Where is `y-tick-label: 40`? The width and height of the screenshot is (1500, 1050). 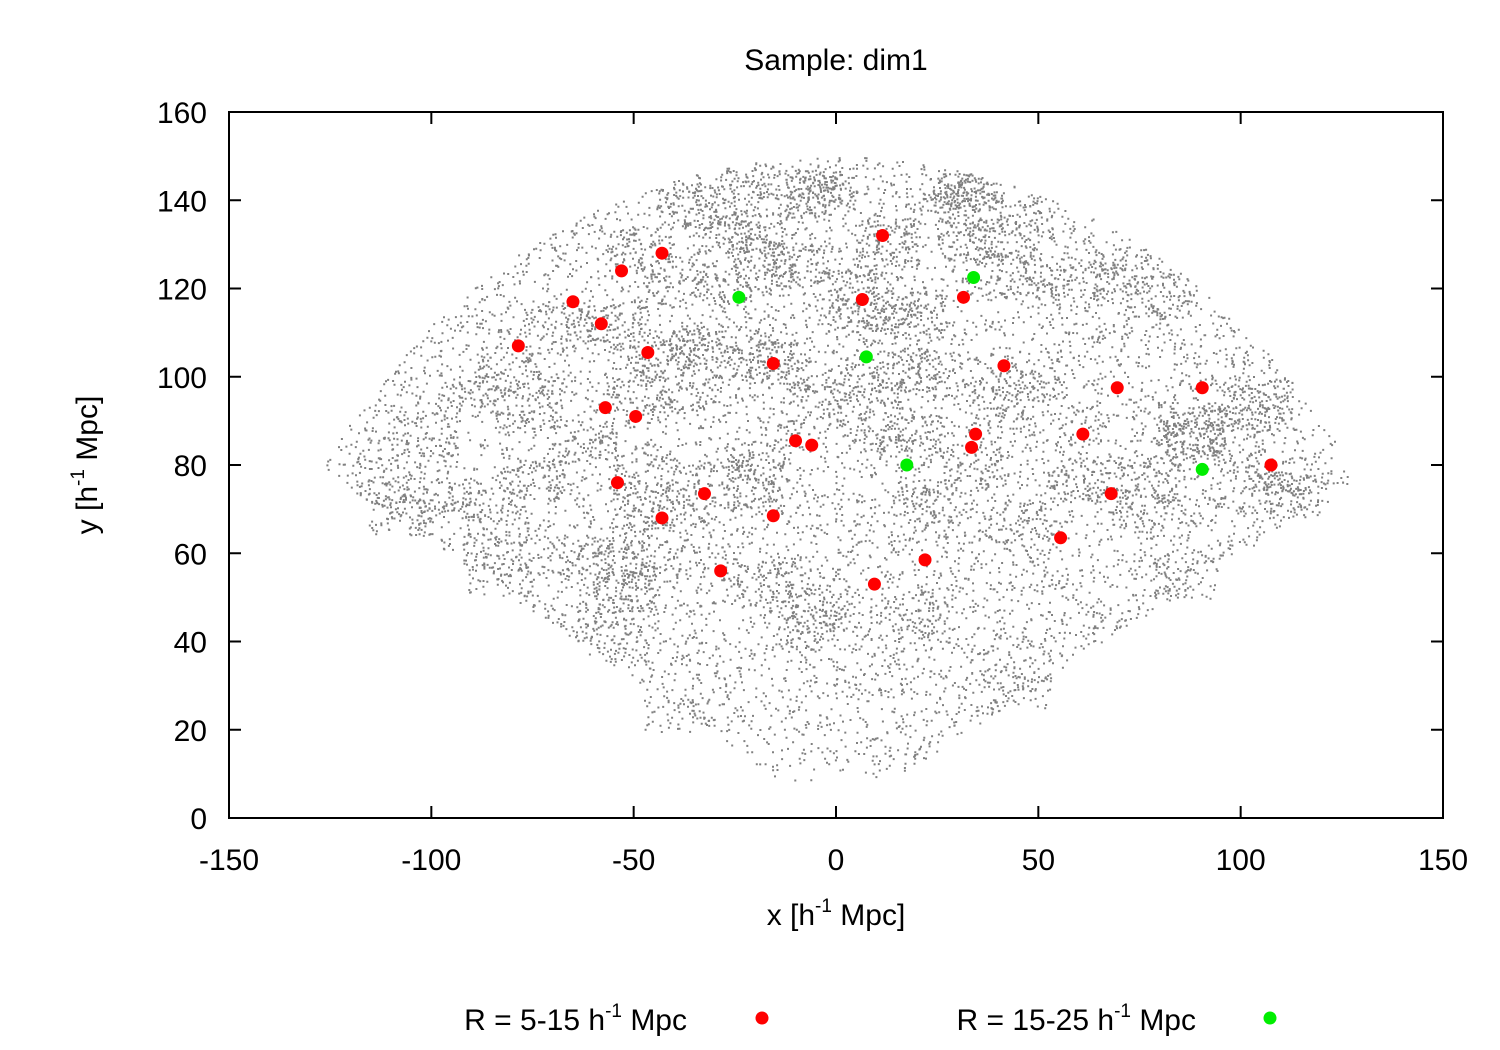
y-tick-label: 40 is located at coordinates (190, 643).